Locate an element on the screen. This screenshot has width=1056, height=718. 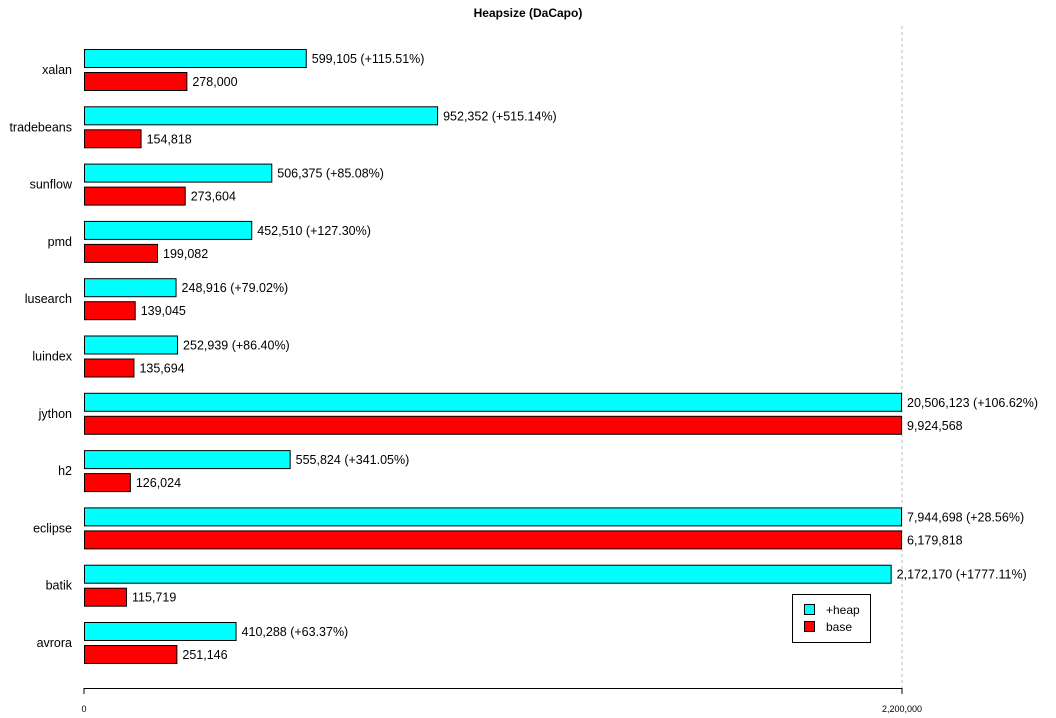
data-label: 410,288 (+63.37%) is located at coordinates (295, 632).